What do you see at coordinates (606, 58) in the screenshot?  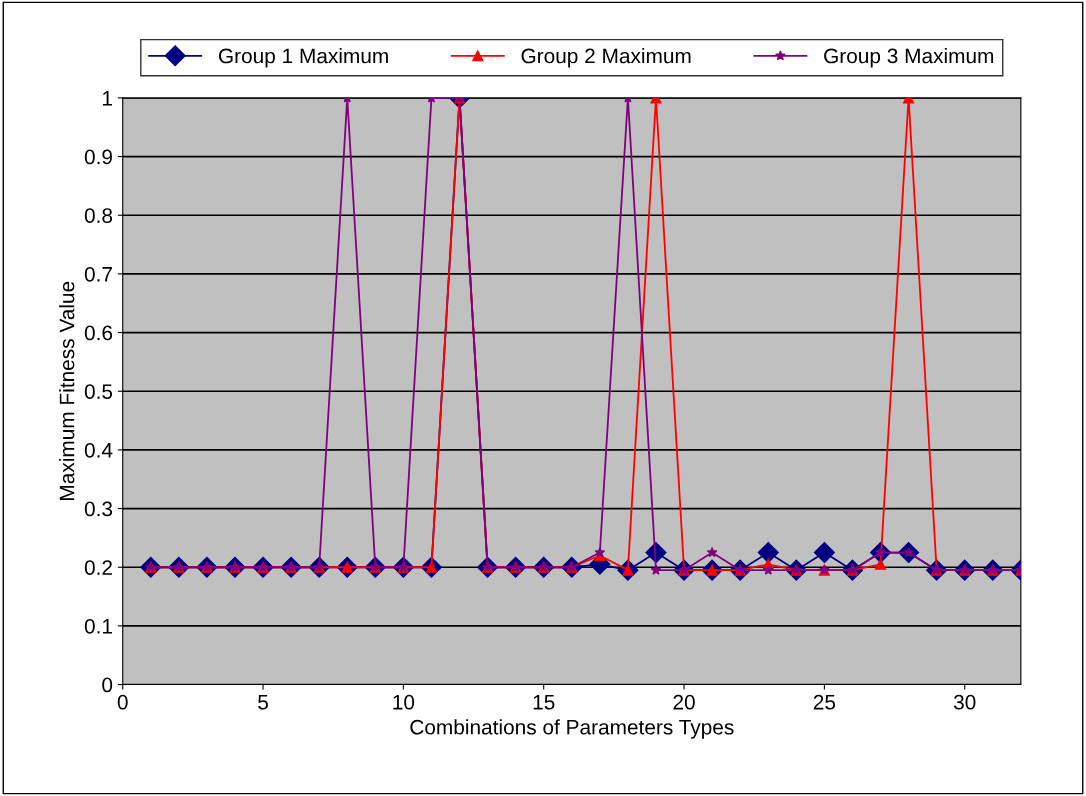 I see `legend-label: Group 2 Maximum` at bounding box center [606, 58].